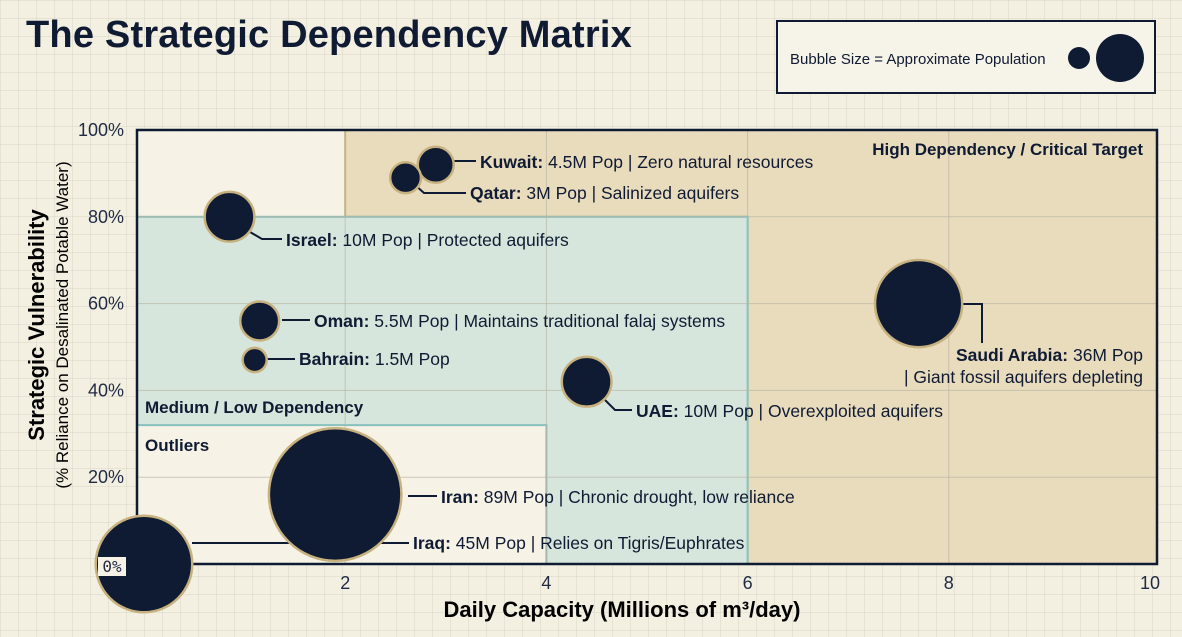 This screenshot has width=1182, height=637. I want to click on bubble-iran, so click(335, 495).